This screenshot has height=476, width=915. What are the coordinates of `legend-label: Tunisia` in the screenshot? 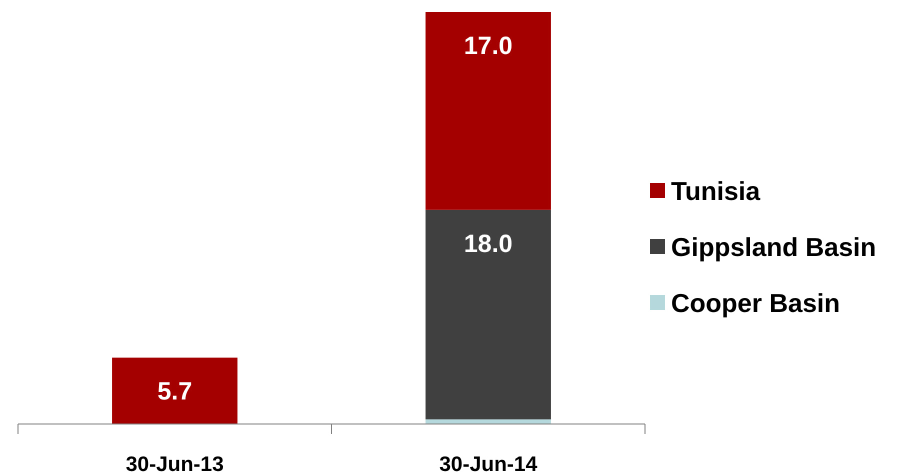 It's located at (716, 191).